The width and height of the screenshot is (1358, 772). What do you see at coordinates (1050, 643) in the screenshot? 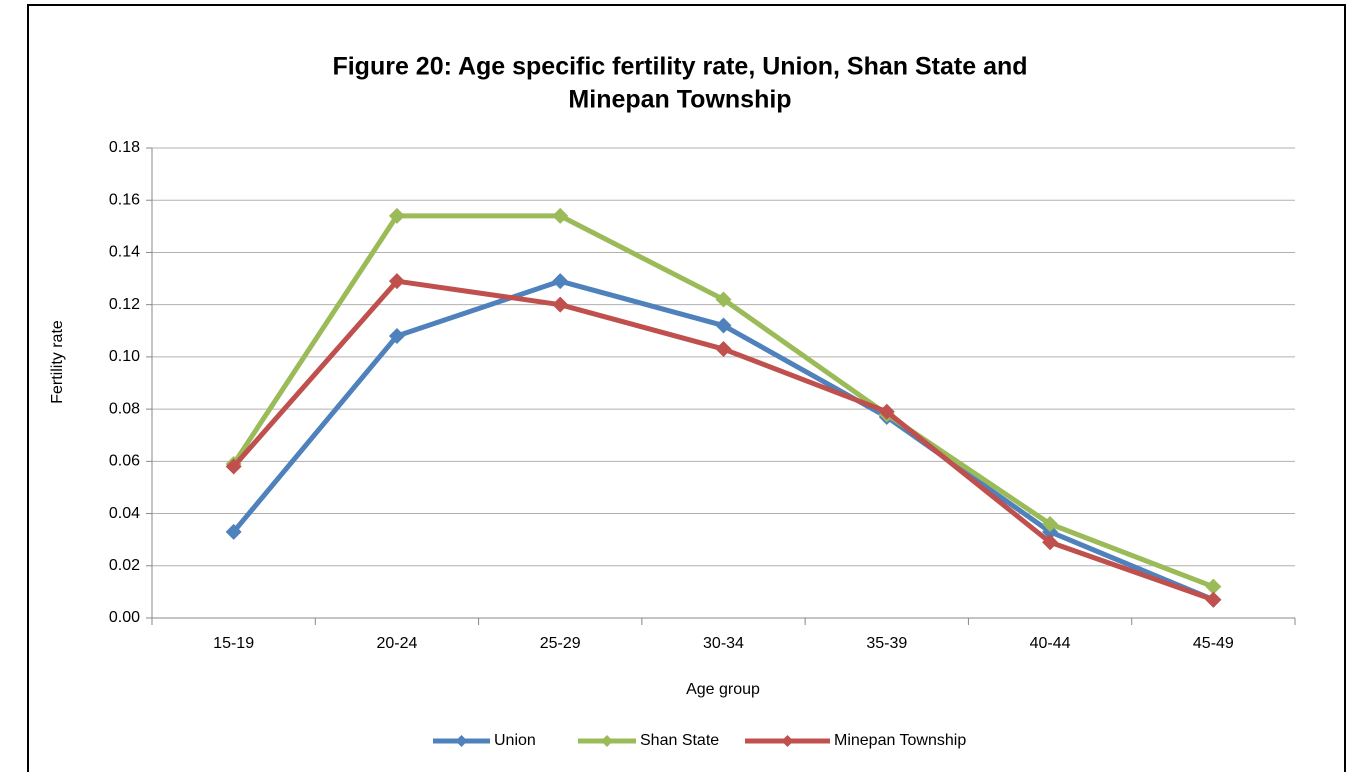
I see `x-tick-label: 40-44` at bounding box center [1050, 643].